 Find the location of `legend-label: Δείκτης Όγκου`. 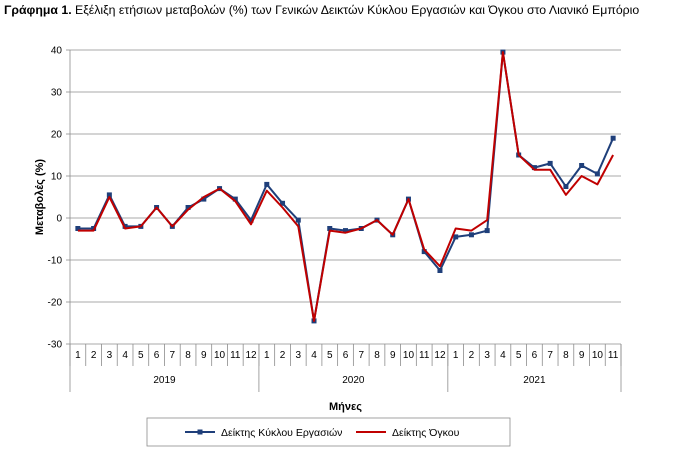

legend-label: Δείκτης Όγκου is located at coordinates (426, 433).